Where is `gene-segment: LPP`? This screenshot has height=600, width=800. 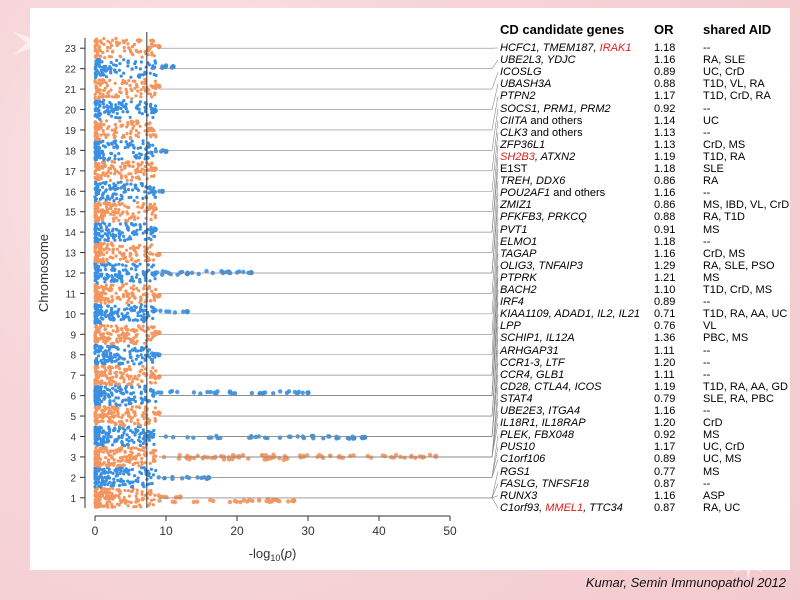 gene-segment: LPP is located at coordinates (510, 326).